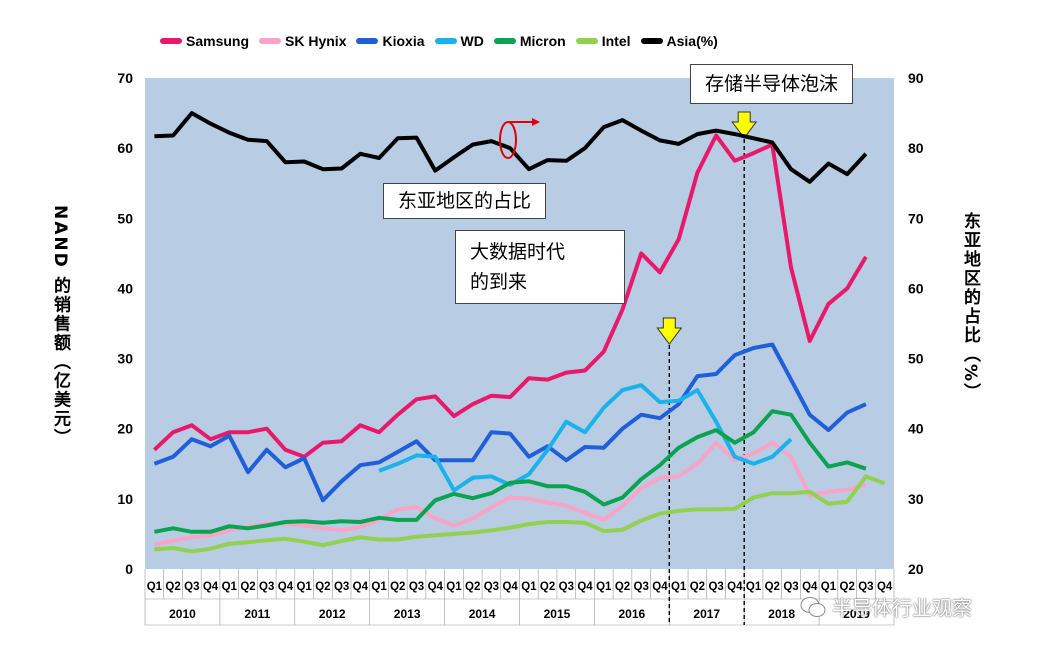  I want to click on watermark: 半导体行业观察, so click(886, 606).